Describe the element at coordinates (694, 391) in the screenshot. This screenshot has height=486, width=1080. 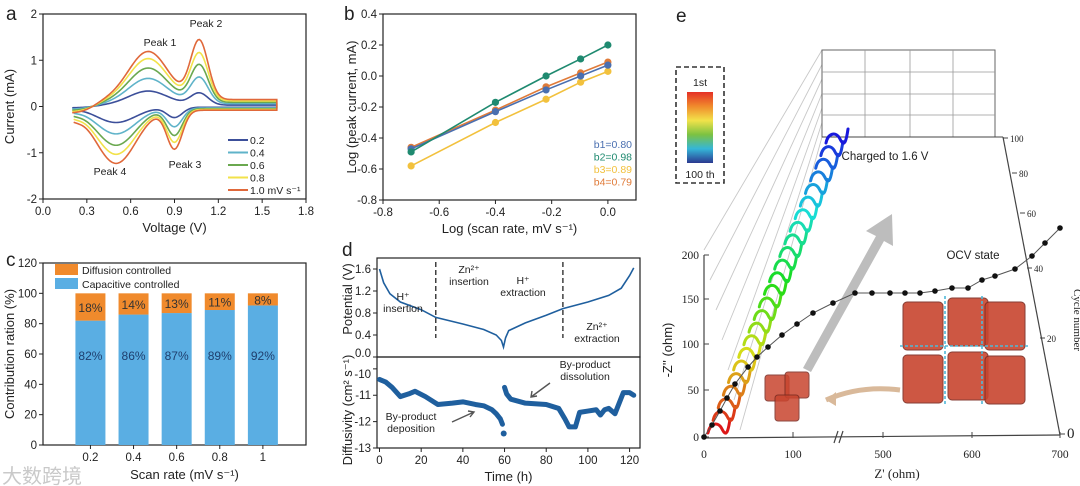
I see `y-tick-label: 50` at that location.